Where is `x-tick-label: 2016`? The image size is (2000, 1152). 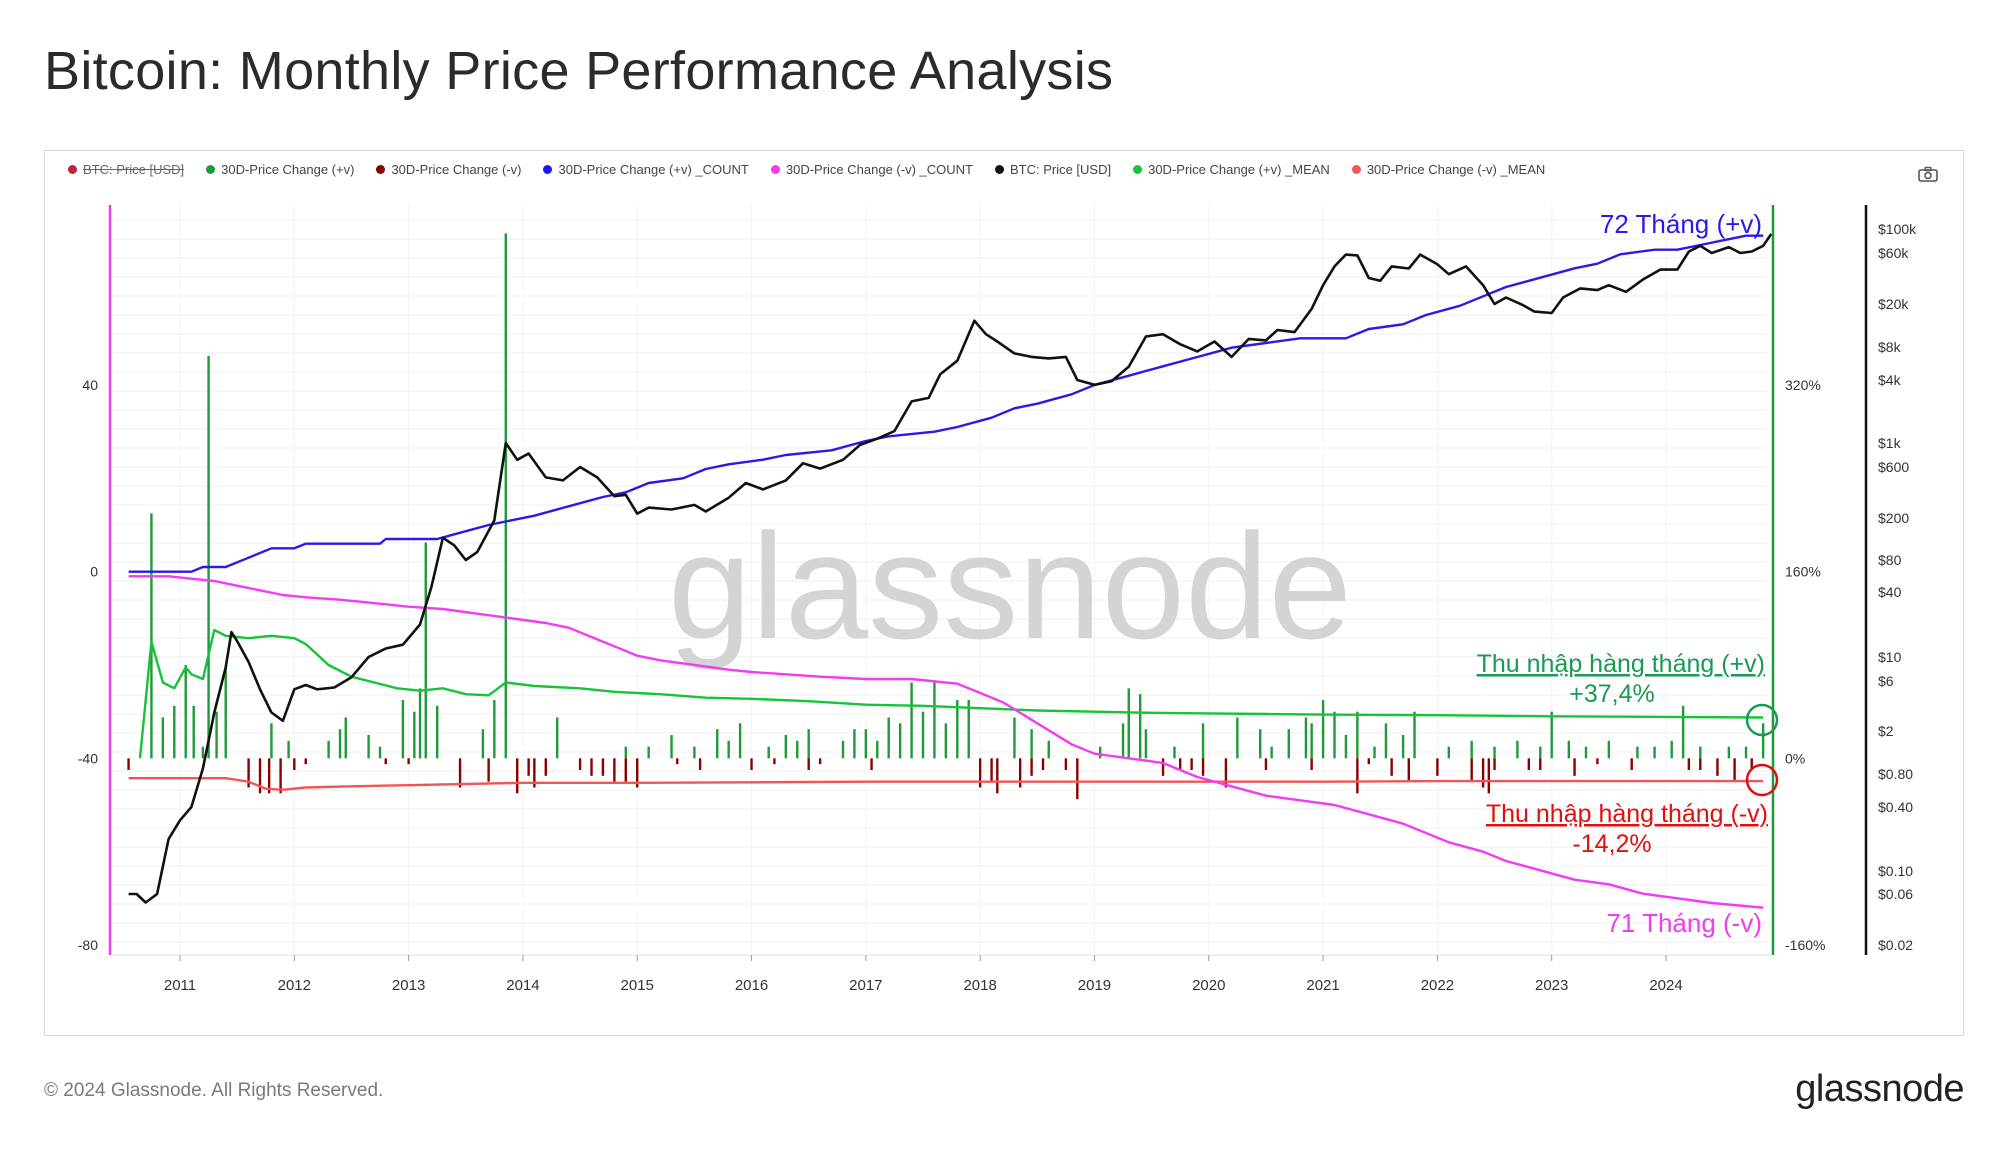
x-tick-label: 2016 is located at coordinates (751, 985).